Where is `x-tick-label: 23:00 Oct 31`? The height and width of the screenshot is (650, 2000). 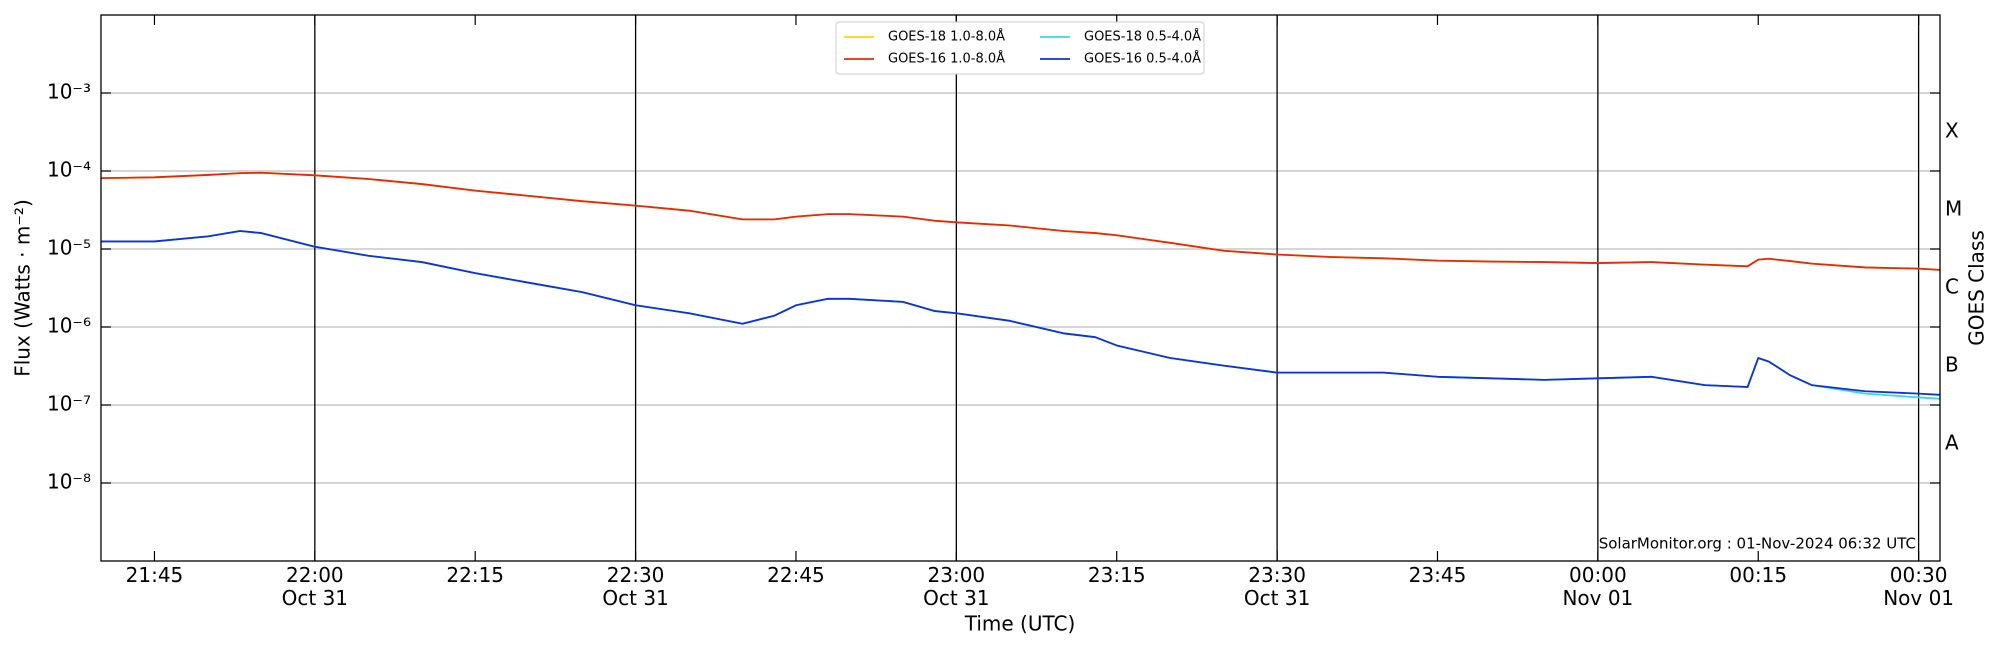 x-tick-label: 23:00 Oct 31 is located at coordinates (956, 586).